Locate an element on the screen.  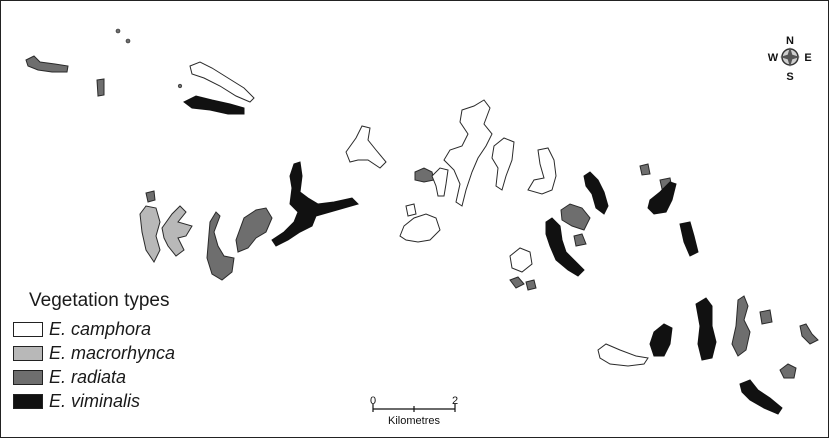
legend-label-viminalis: E. viminalis is located at coordinates (95, 400).